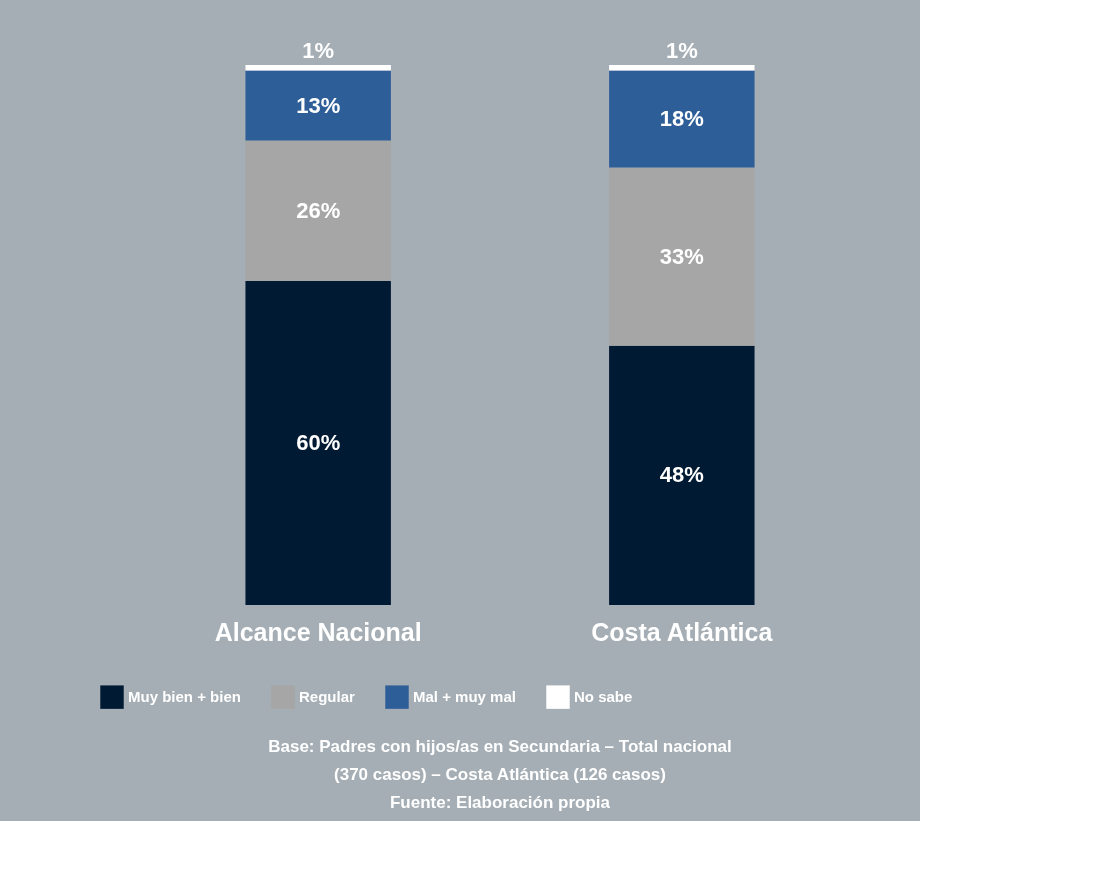 This screenshot has height=873, width=1099. What do you see at coordinates (500, 802) in the screenshot?
I see `source-note: Fuente: Elaboración propia` at bounding box center [500, 802].